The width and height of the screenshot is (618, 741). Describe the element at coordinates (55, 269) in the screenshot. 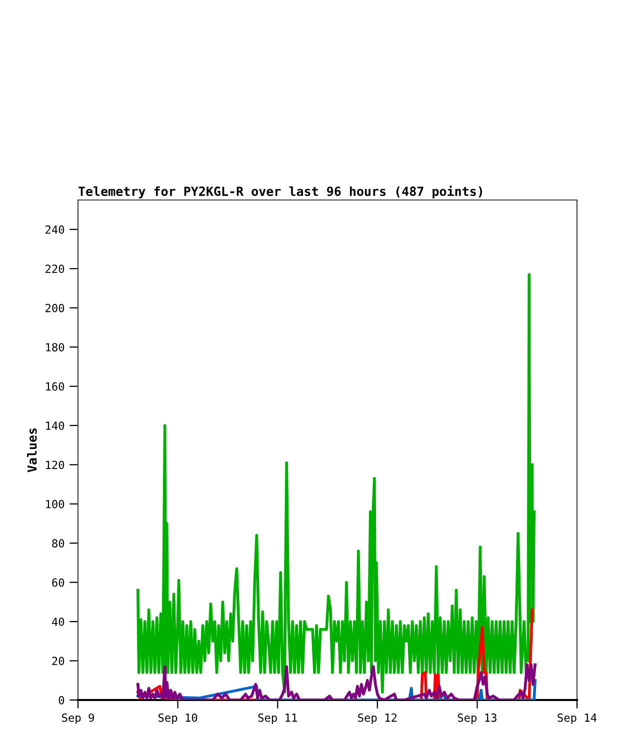

I see `y-tick-label: 220` at that location.